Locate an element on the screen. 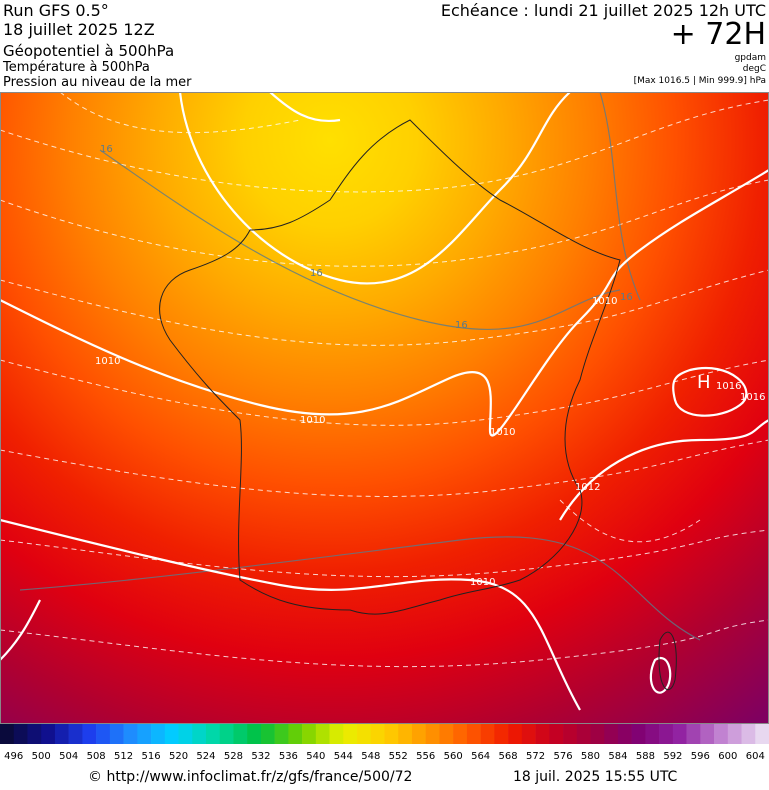 The height and width of the screenshot is (790, 769). lead-time: + 72H is located at coordinates (718, 34).